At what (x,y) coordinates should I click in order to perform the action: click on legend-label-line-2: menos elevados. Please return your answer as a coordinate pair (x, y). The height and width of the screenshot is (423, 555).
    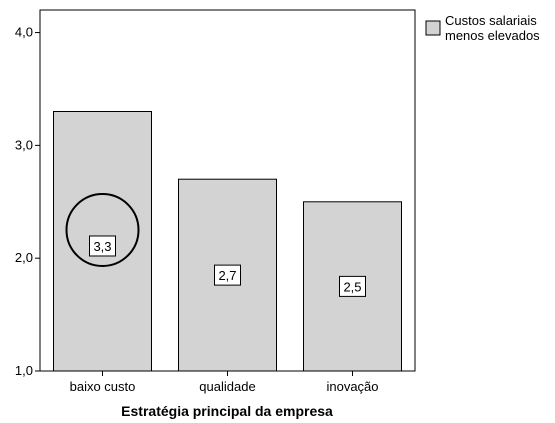
    Looking at the image, I should click on (492, 35).